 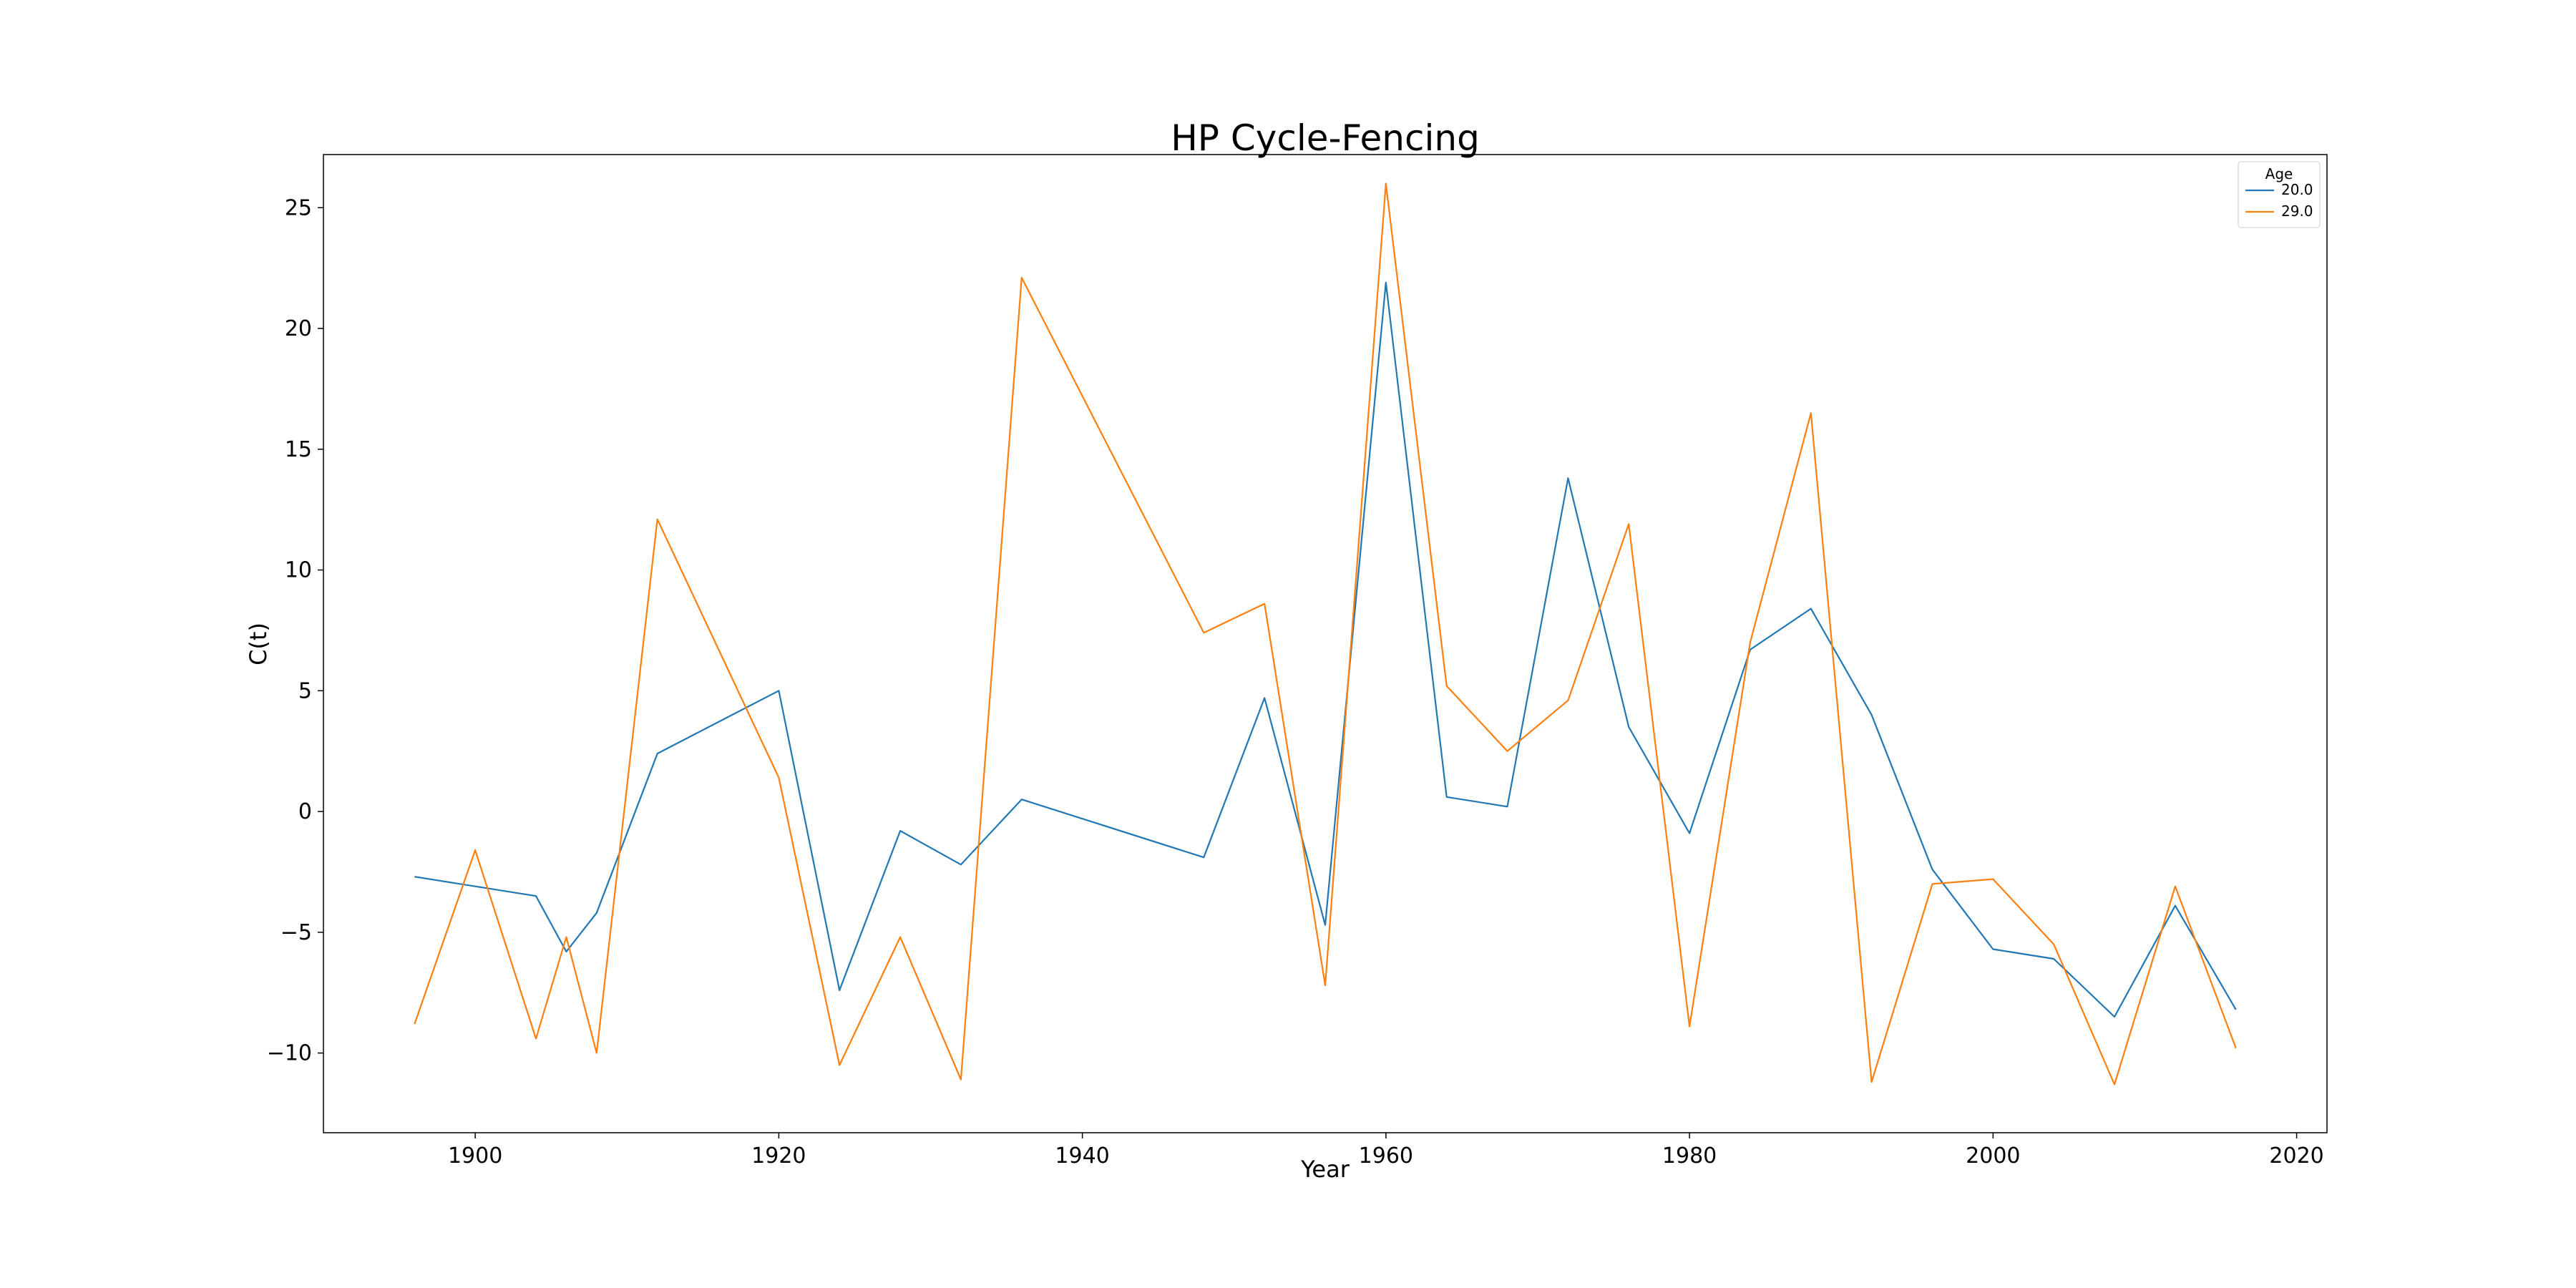 What do you see at coordinates (2297, 189) in the screenshot?
I see `legend-label: 20.0` at bounding box center [2297, 189].